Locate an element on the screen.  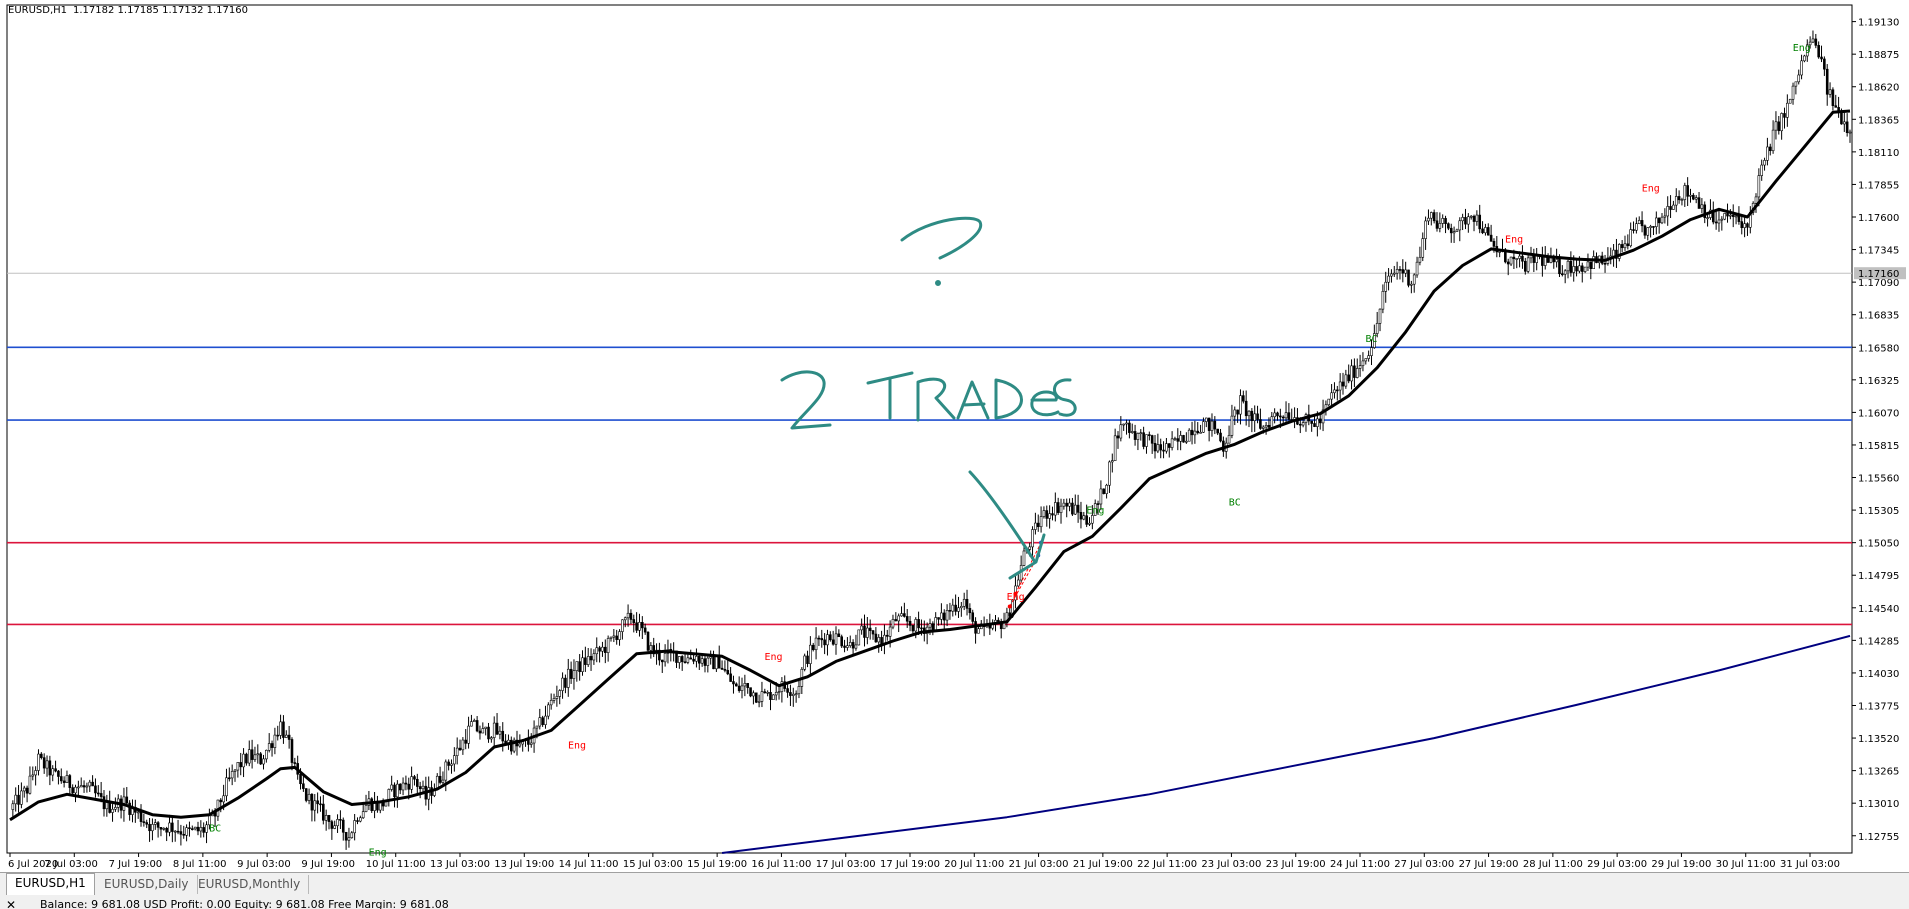
handwriting-question-mark is located at coordinates (941, 251).